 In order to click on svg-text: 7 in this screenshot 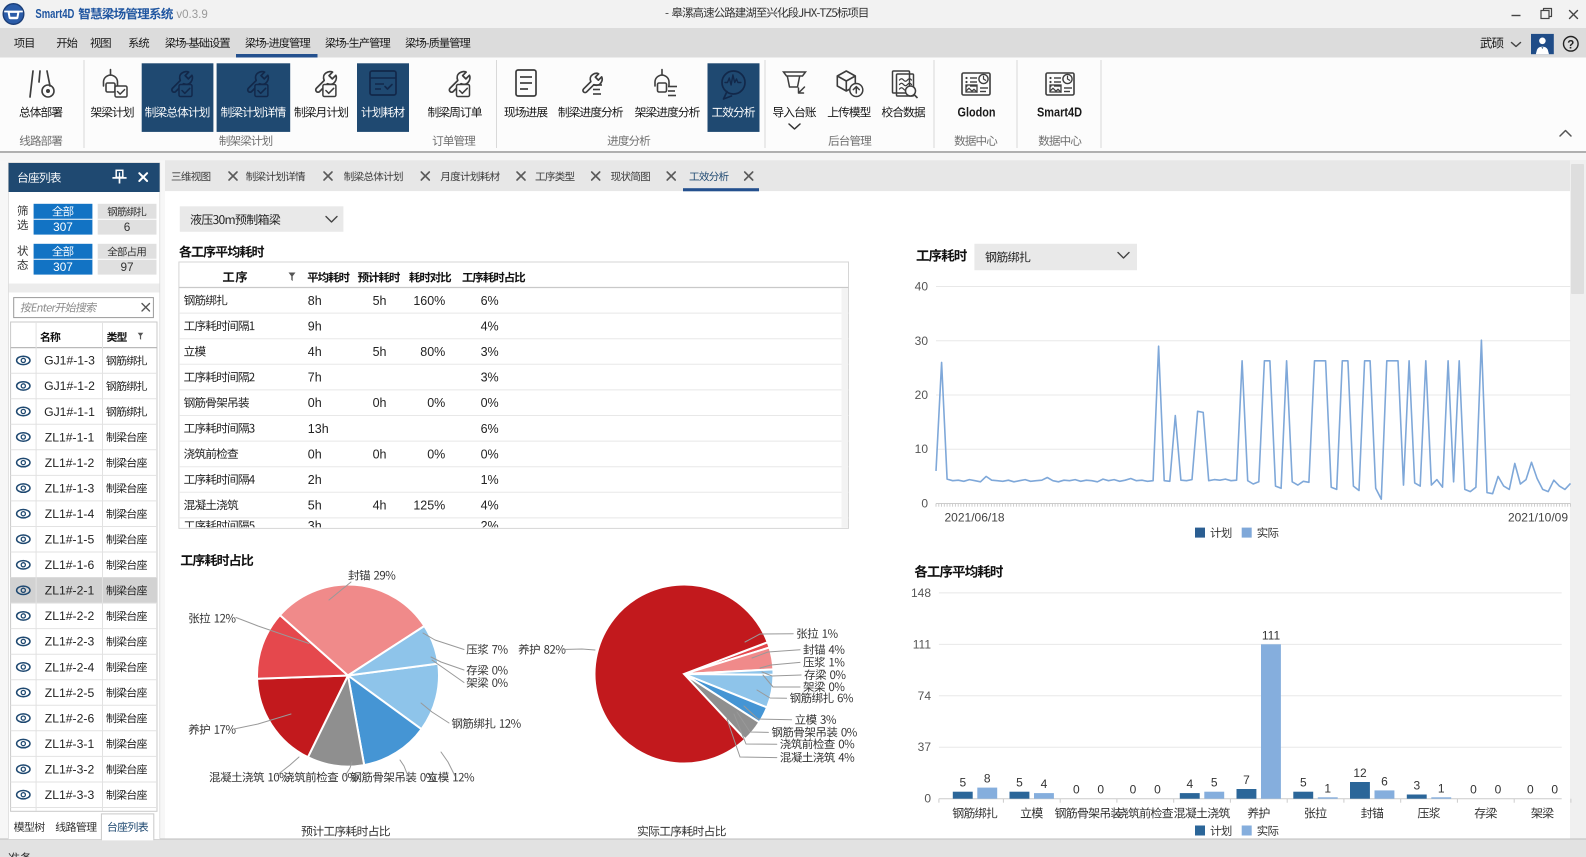, I will do `click(1246, 780)`.